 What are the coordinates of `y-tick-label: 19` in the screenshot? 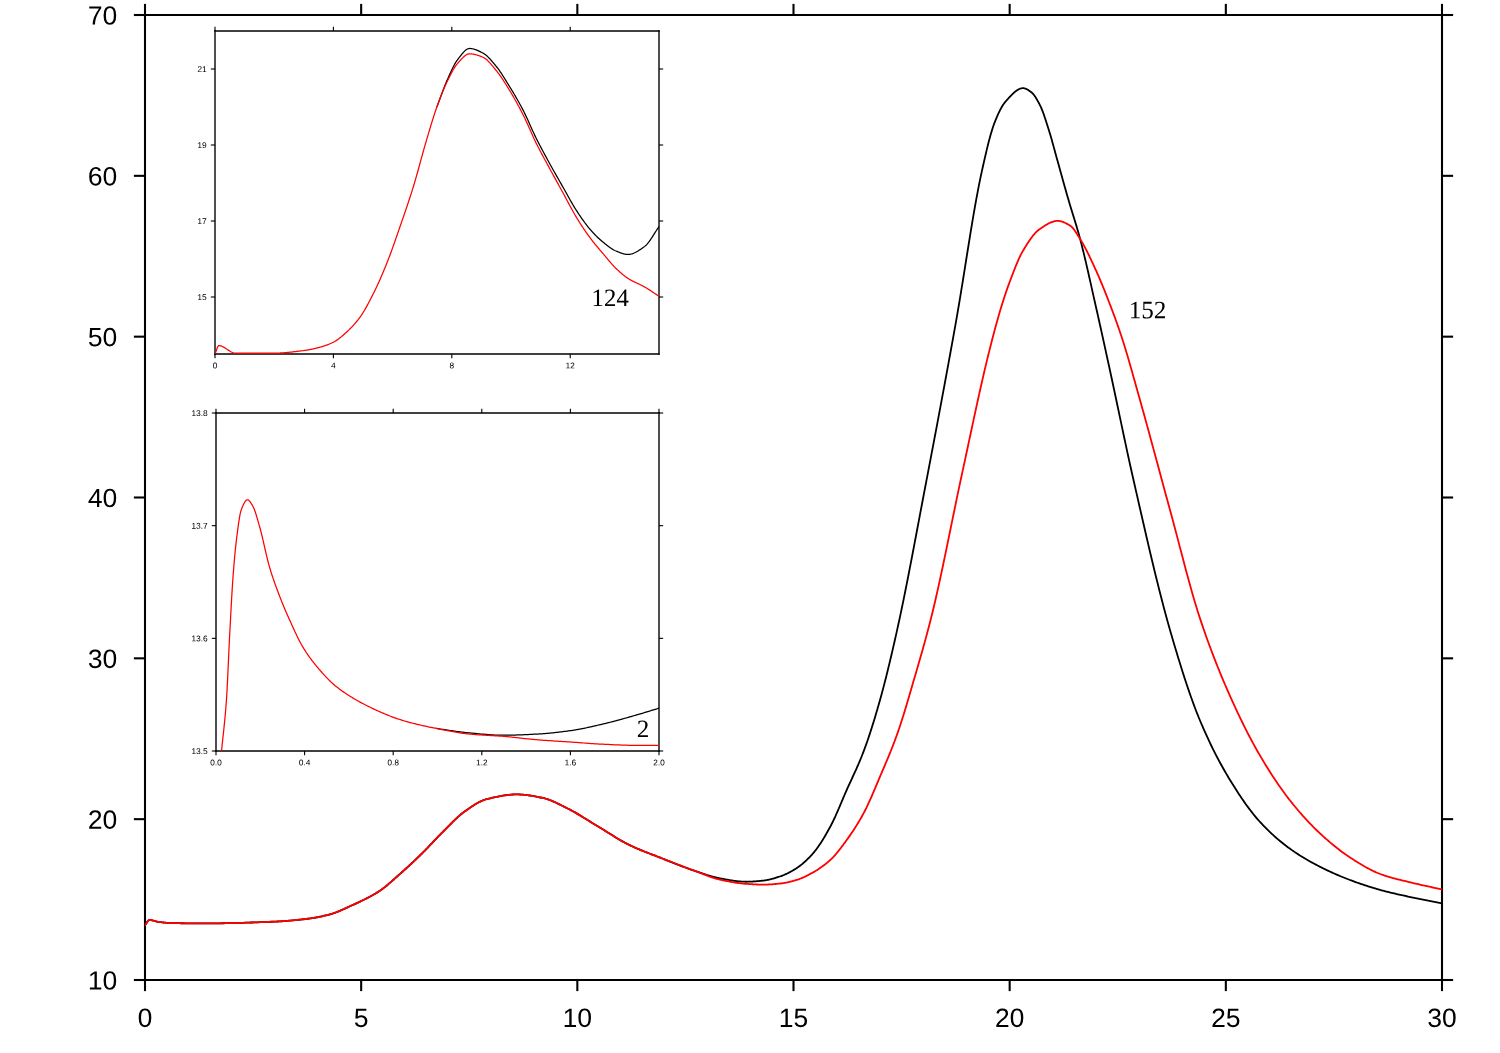 It's located at (202, 145).